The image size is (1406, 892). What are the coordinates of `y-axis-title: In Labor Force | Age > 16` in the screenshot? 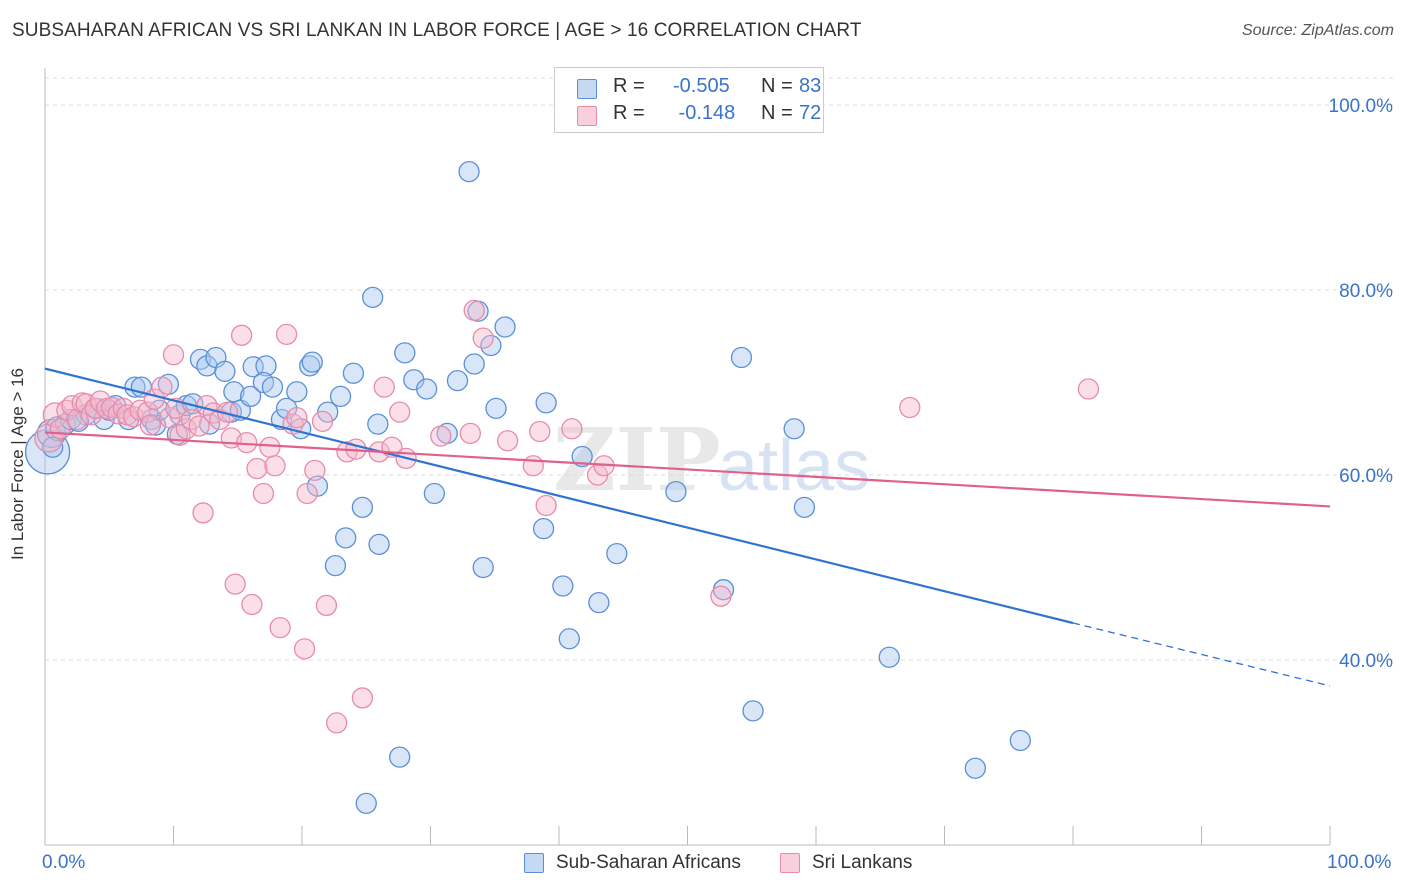 It's located at (17, 463).